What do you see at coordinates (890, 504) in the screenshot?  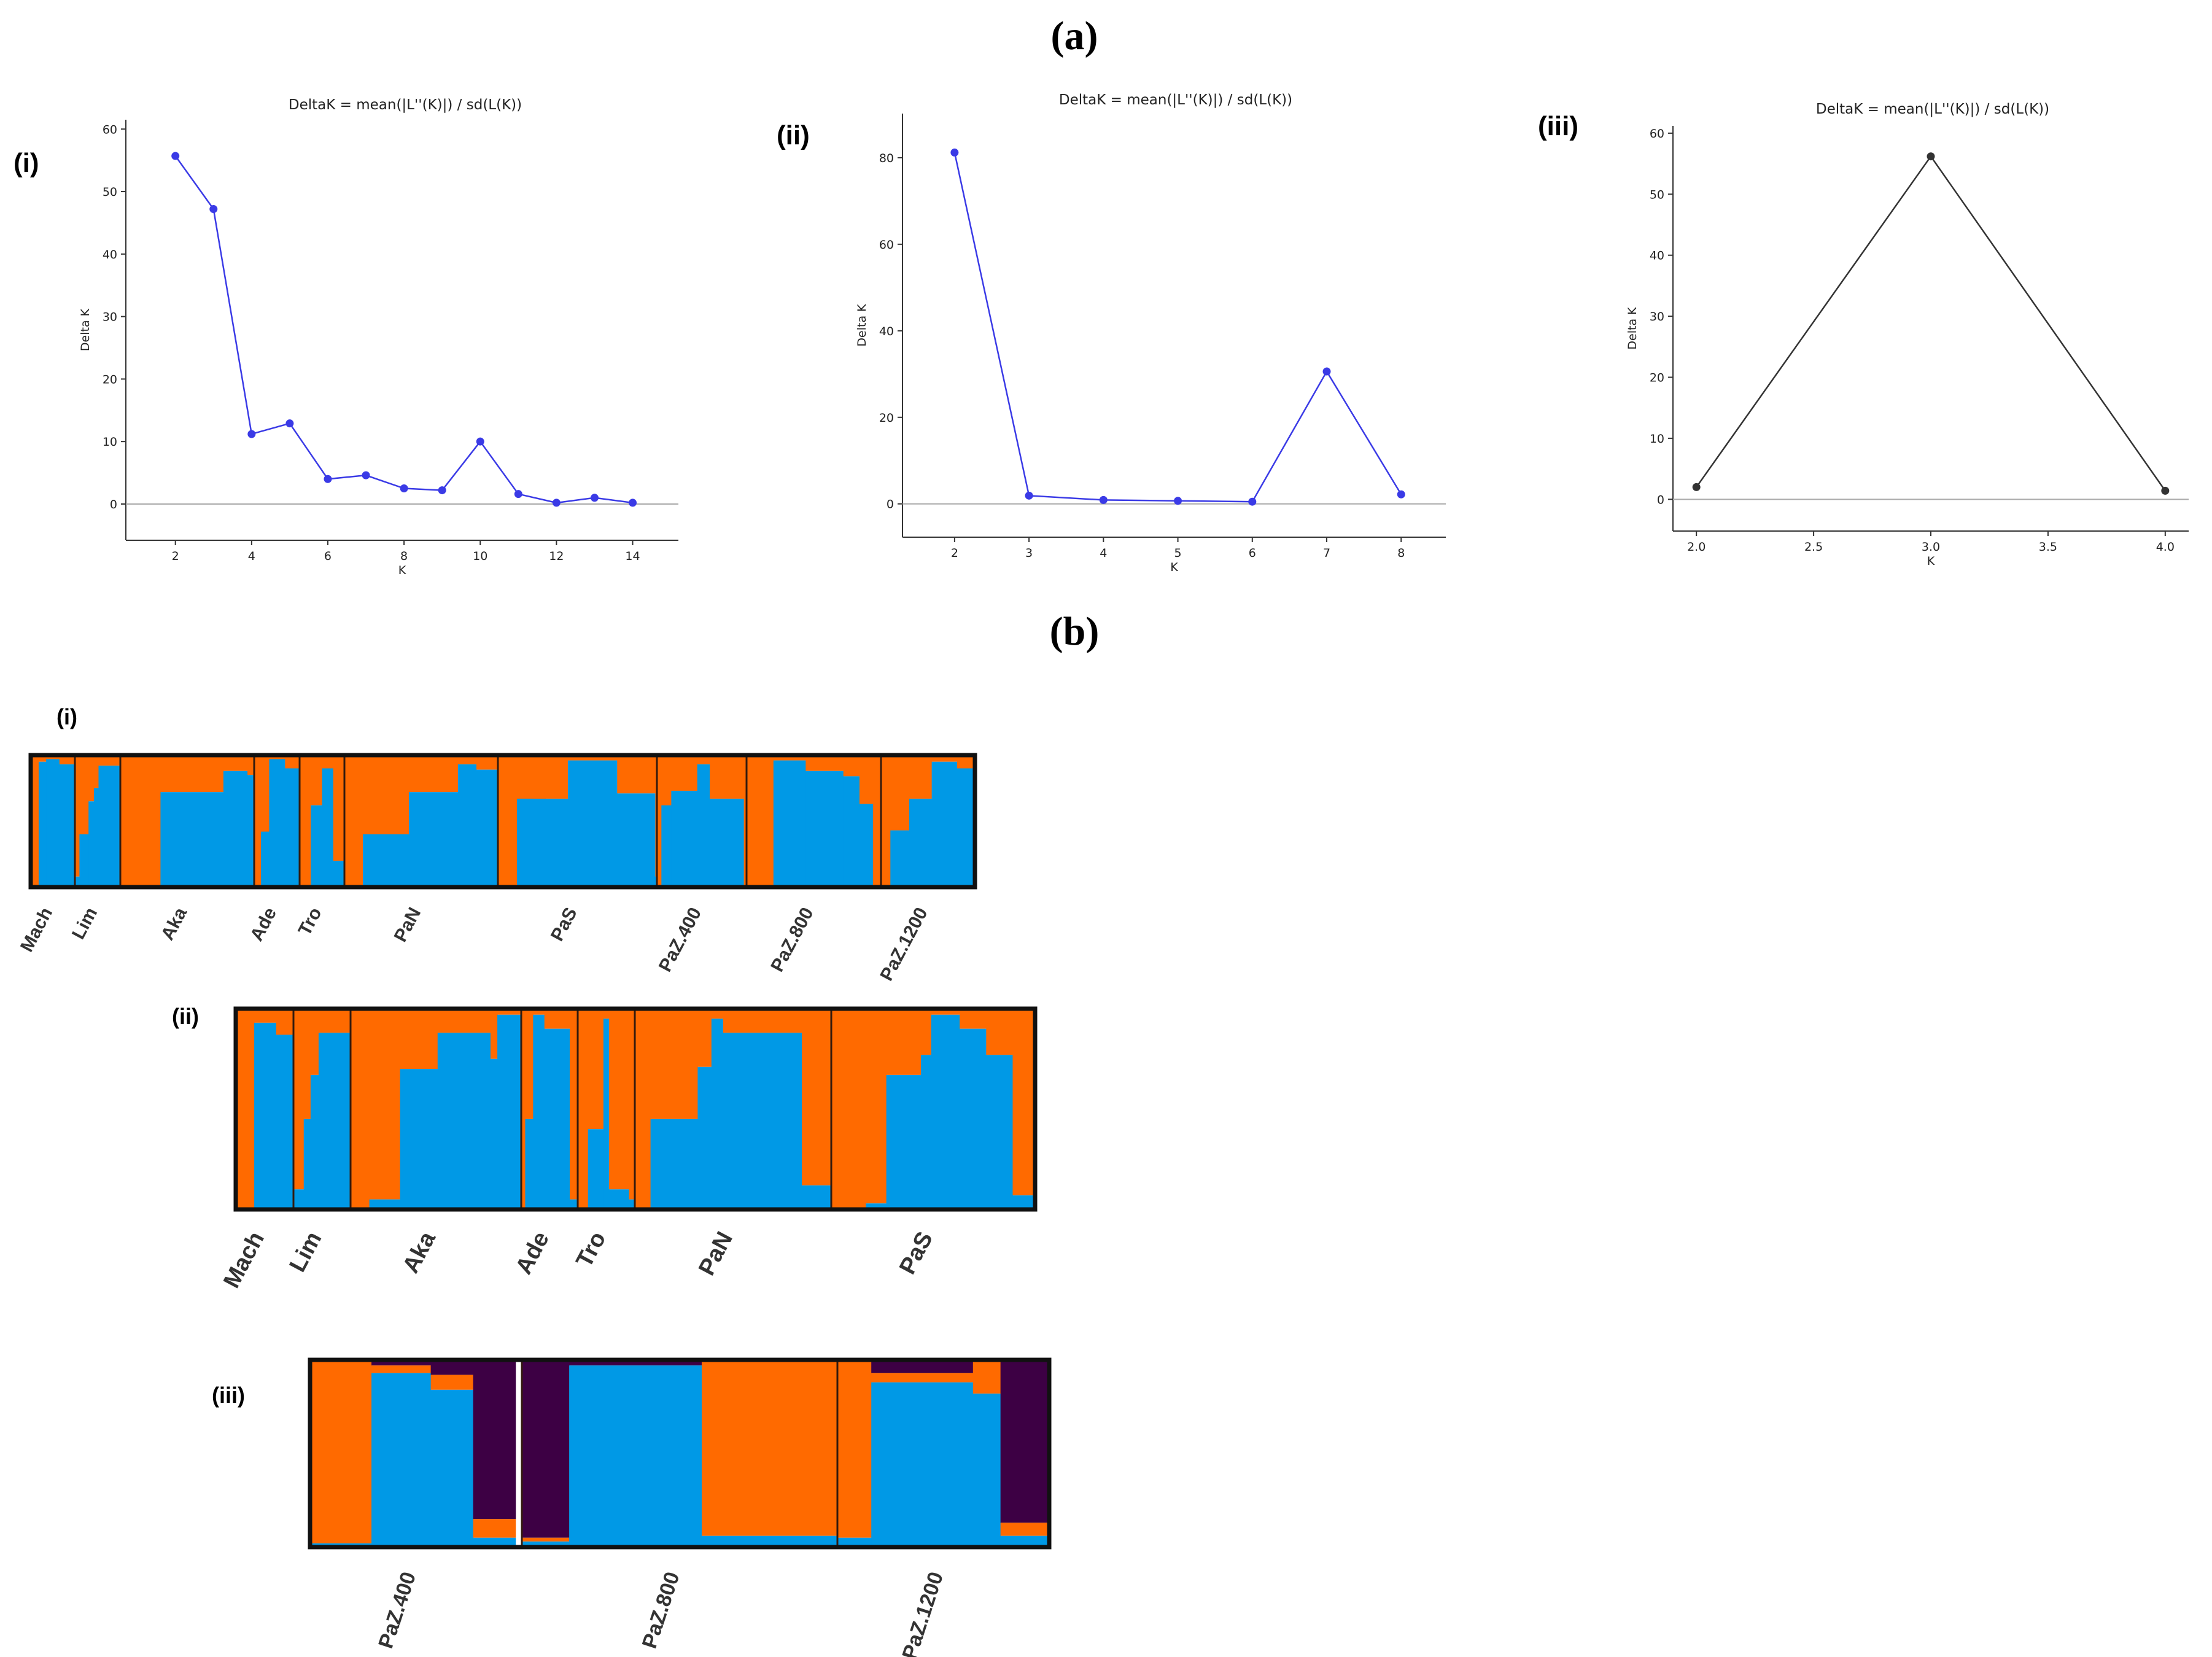 I see `y-tick-label: 0` at bounding box center [890, 504].